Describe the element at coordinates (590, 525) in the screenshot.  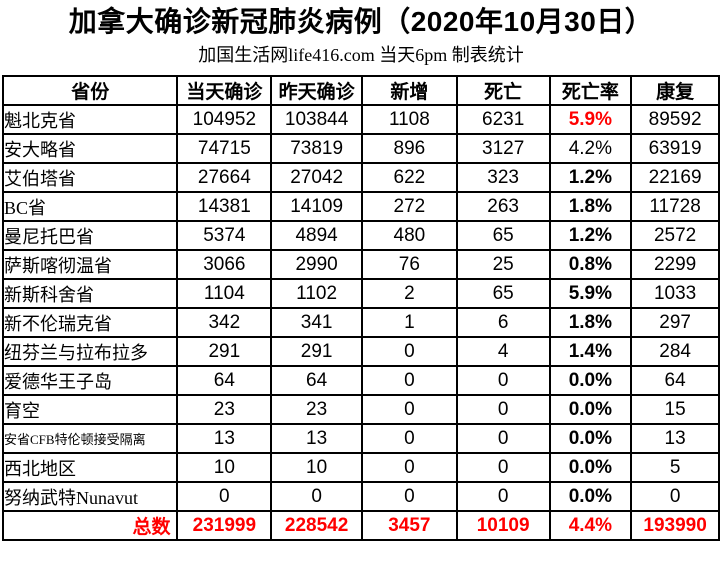
I see `total-death-rate-cell: 4.4%` at that location.